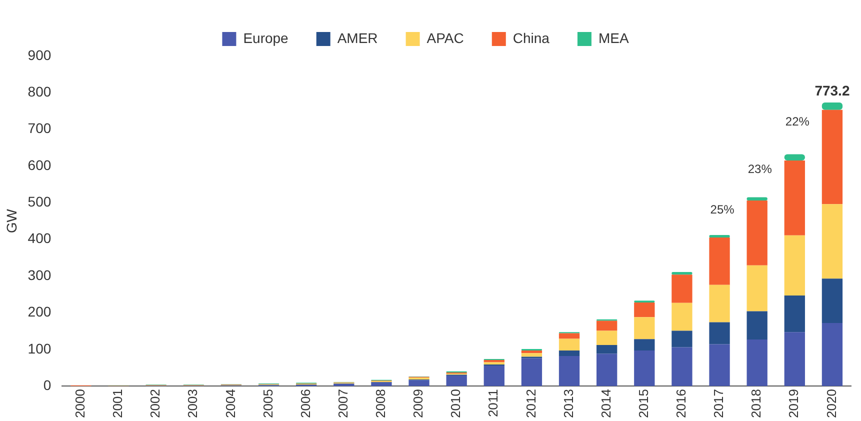 The height and width of the screenshot is (421, 861). I want to click on x-tick-label: 2010, so click(456, 403).